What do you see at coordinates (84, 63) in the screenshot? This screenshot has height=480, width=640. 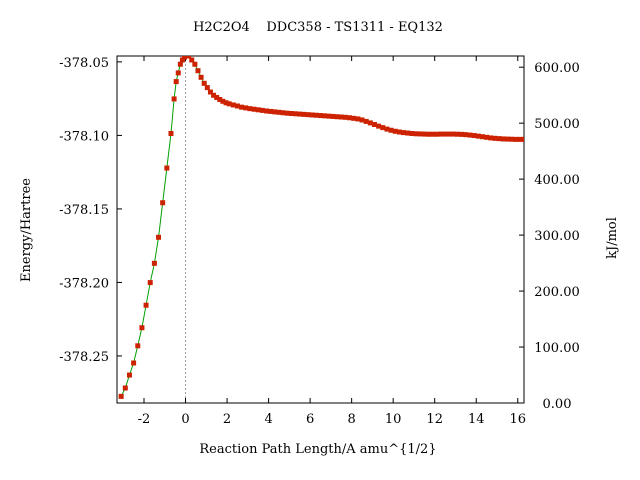 I see `y-tick-label: -378.05` at bounding box center [84, 63].